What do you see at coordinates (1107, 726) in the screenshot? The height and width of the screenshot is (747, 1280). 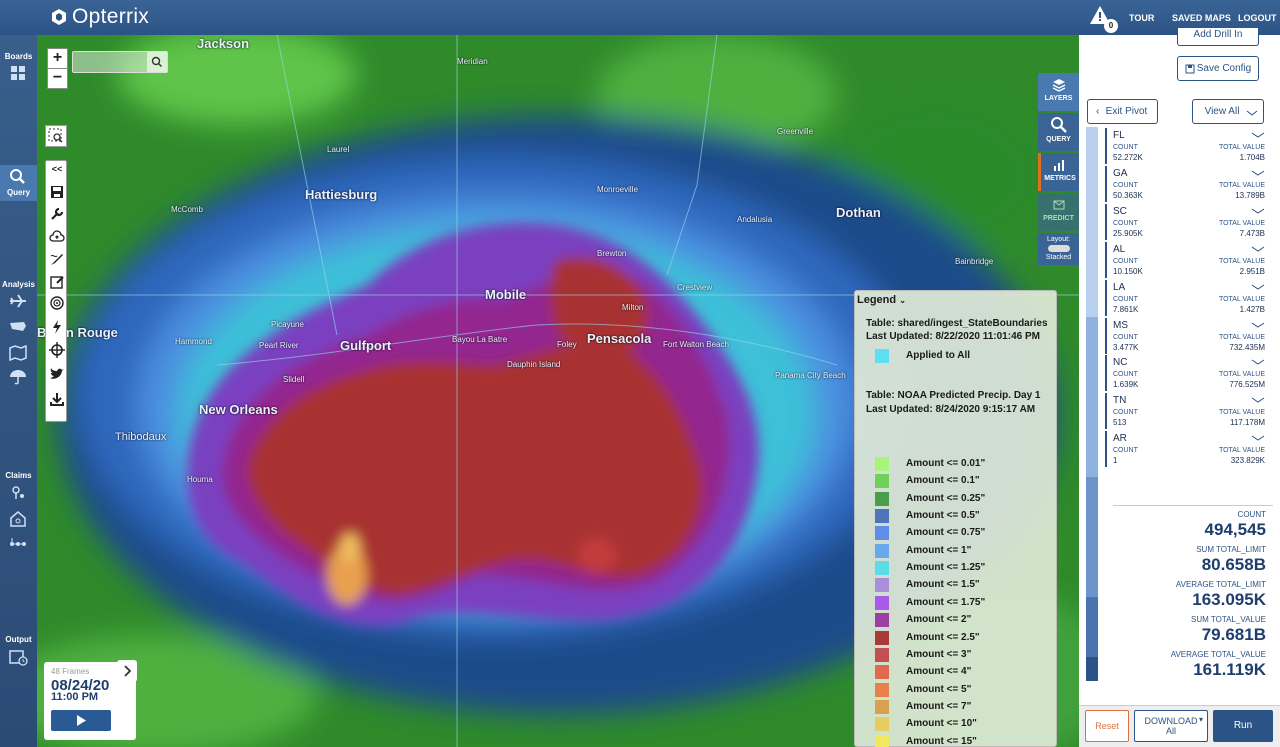 I see `reset-button: Reset` at bounding box center [1107, 726].